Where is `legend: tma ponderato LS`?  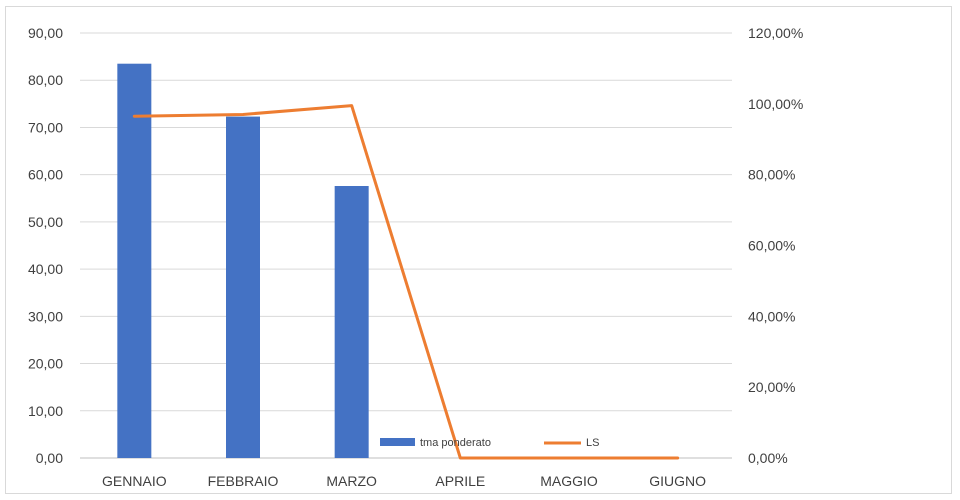
legend: tma ponderato LS is located at coordinates (489, 443).